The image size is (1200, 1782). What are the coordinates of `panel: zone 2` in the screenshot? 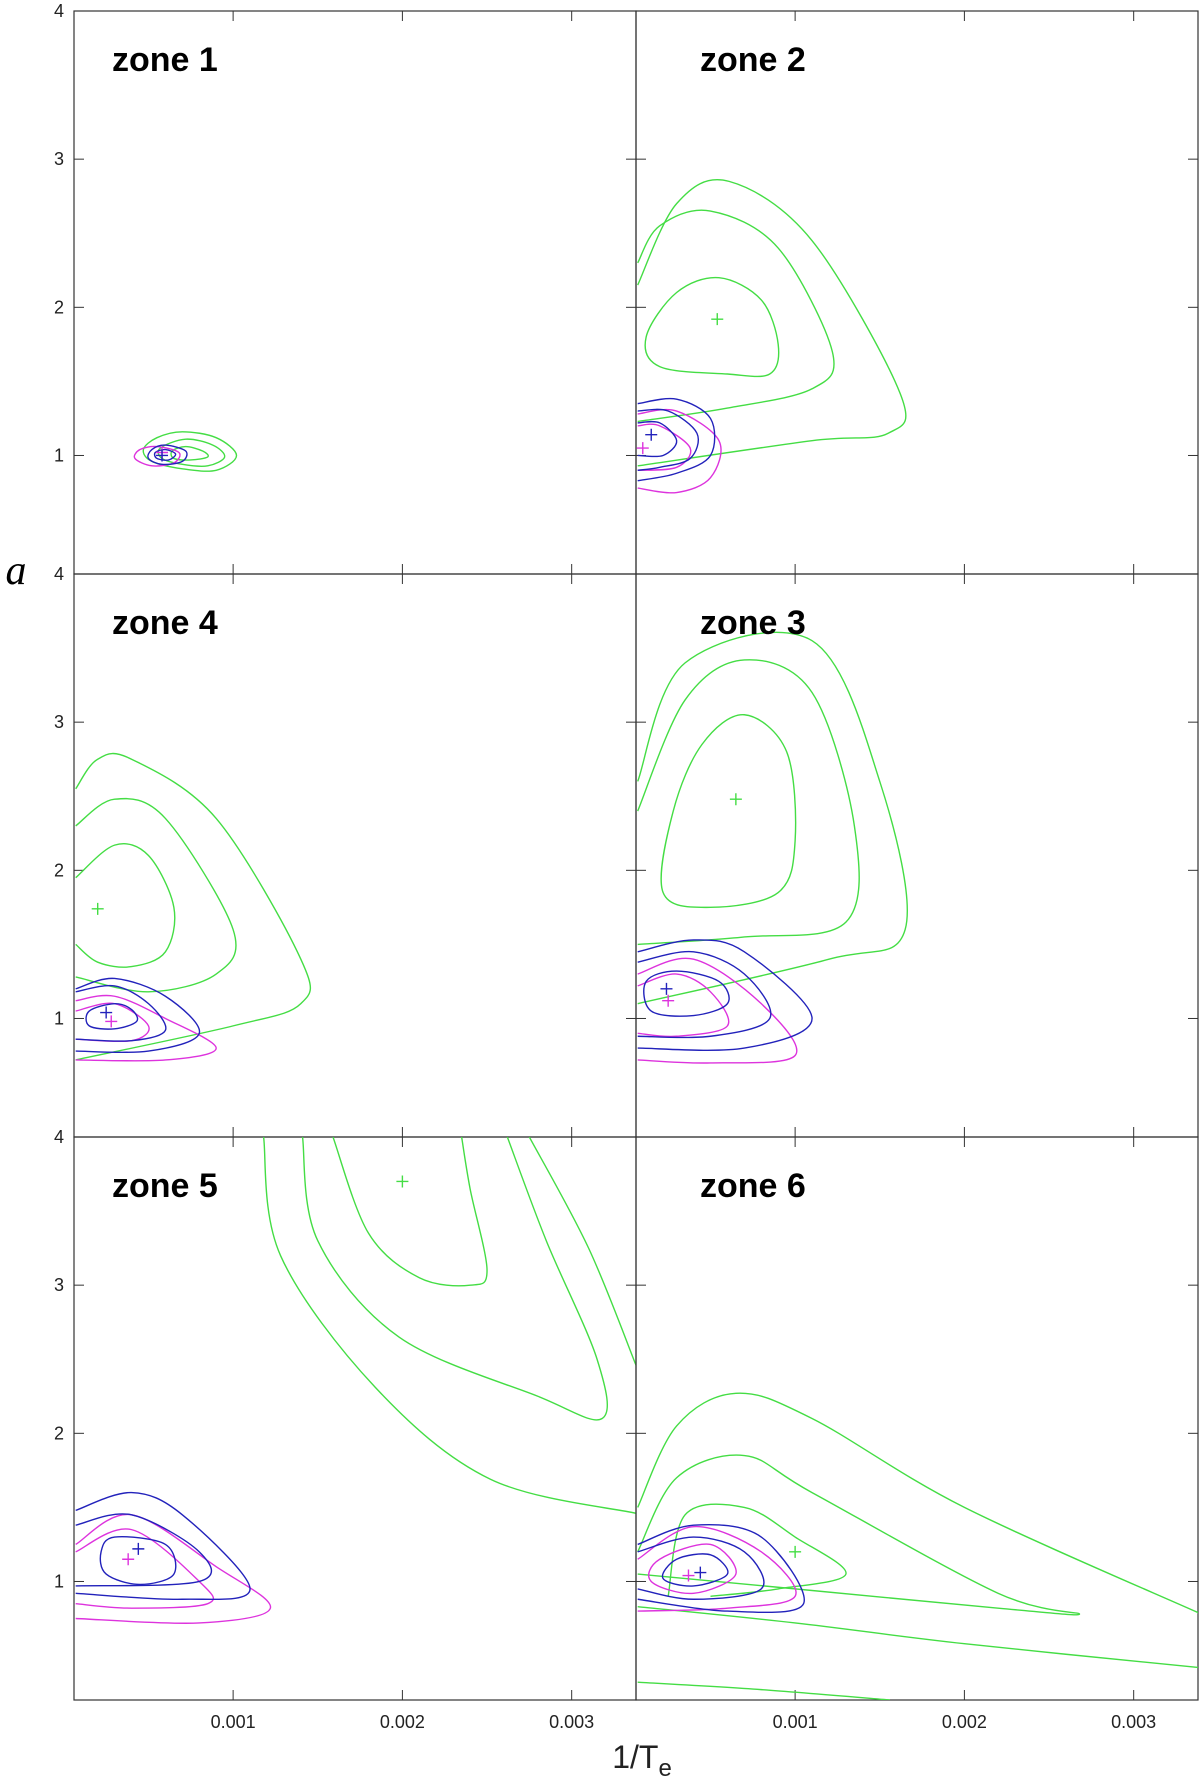 It's located at (917, 292).